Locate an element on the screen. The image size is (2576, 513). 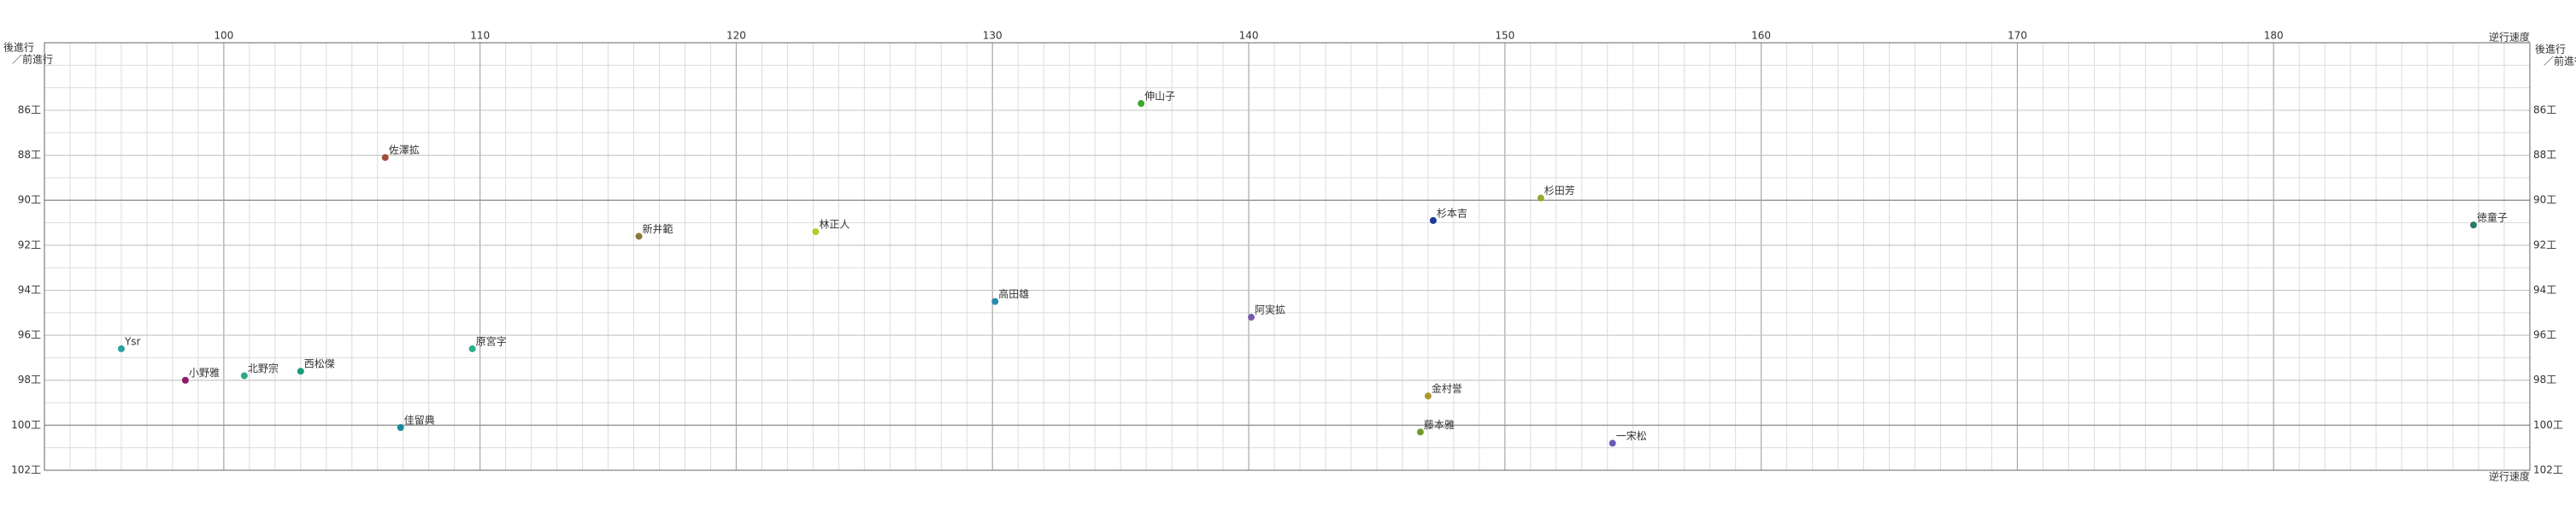
point-label: 杉田芳 is located at coordinates (1559, 191).